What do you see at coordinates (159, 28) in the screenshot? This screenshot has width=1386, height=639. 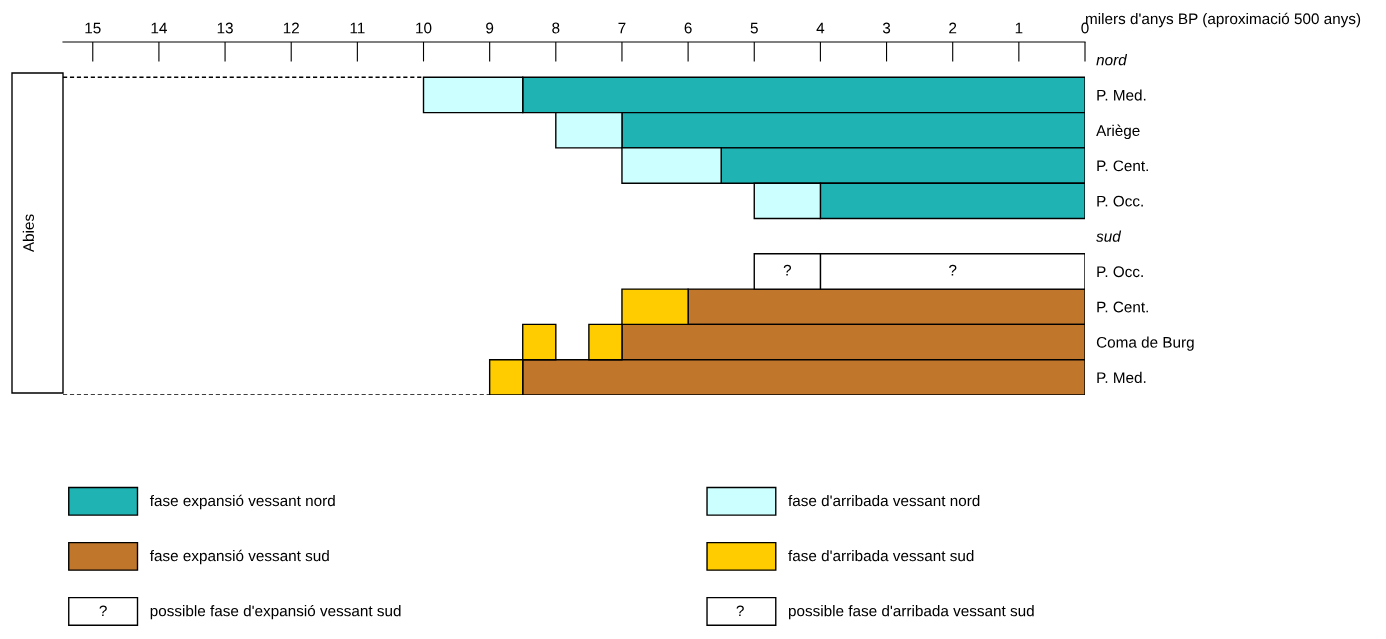 I see `x-tick-label: 14` at bounding box center [159, 28].